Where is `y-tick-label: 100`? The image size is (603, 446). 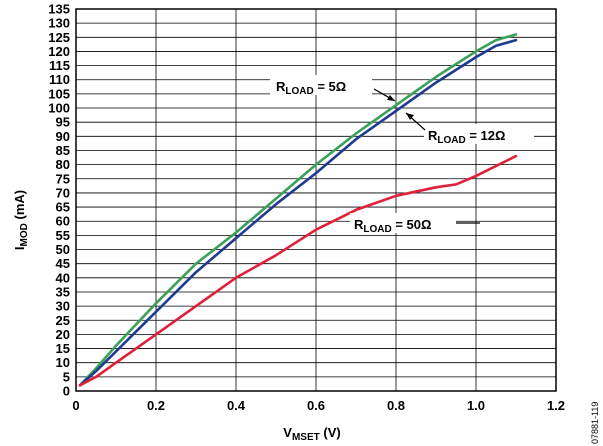
y-tick-label: 100 is located at coordinates (59, 108).